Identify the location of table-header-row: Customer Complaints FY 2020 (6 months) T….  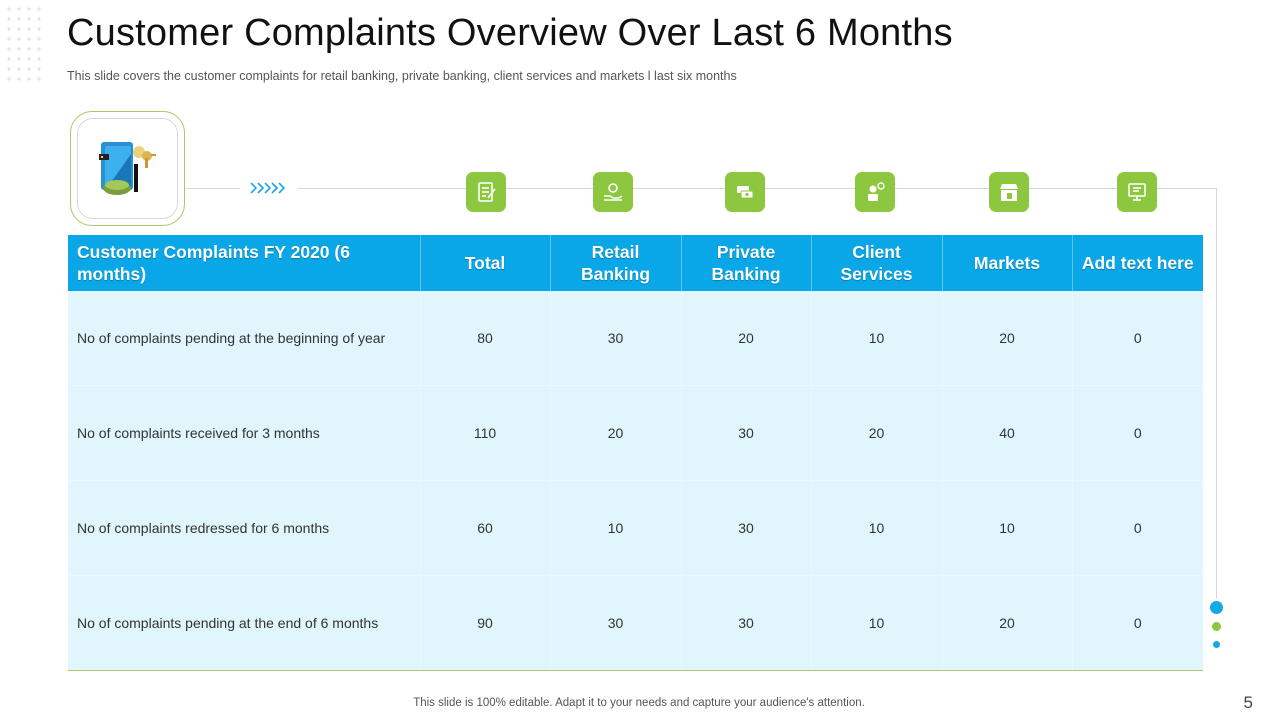
(635, 263).